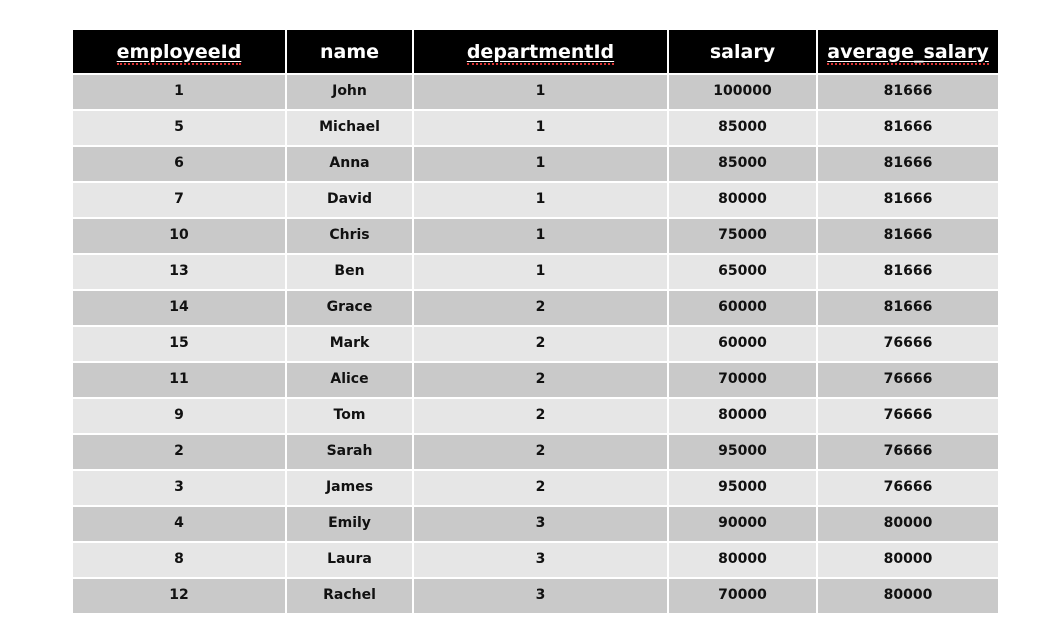  Describe the element at coordinates (180, 344) in the screenshot. I see `cell-employeeid: 15` at that location.